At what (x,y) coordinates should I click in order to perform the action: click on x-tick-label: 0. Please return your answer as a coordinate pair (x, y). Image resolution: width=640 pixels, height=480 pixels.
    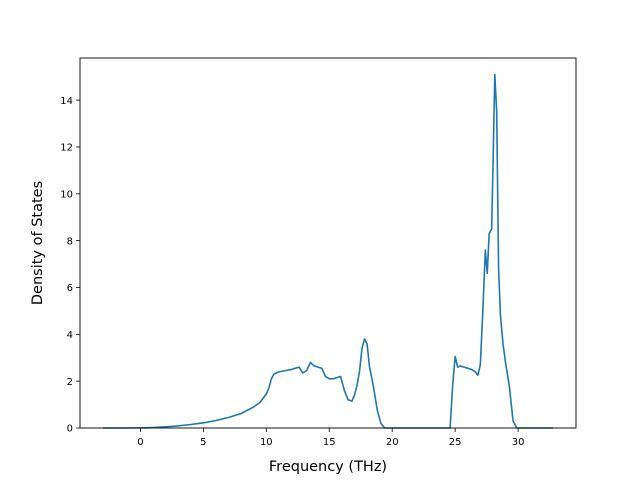
    Looking at the image, I should click on (140, 442).